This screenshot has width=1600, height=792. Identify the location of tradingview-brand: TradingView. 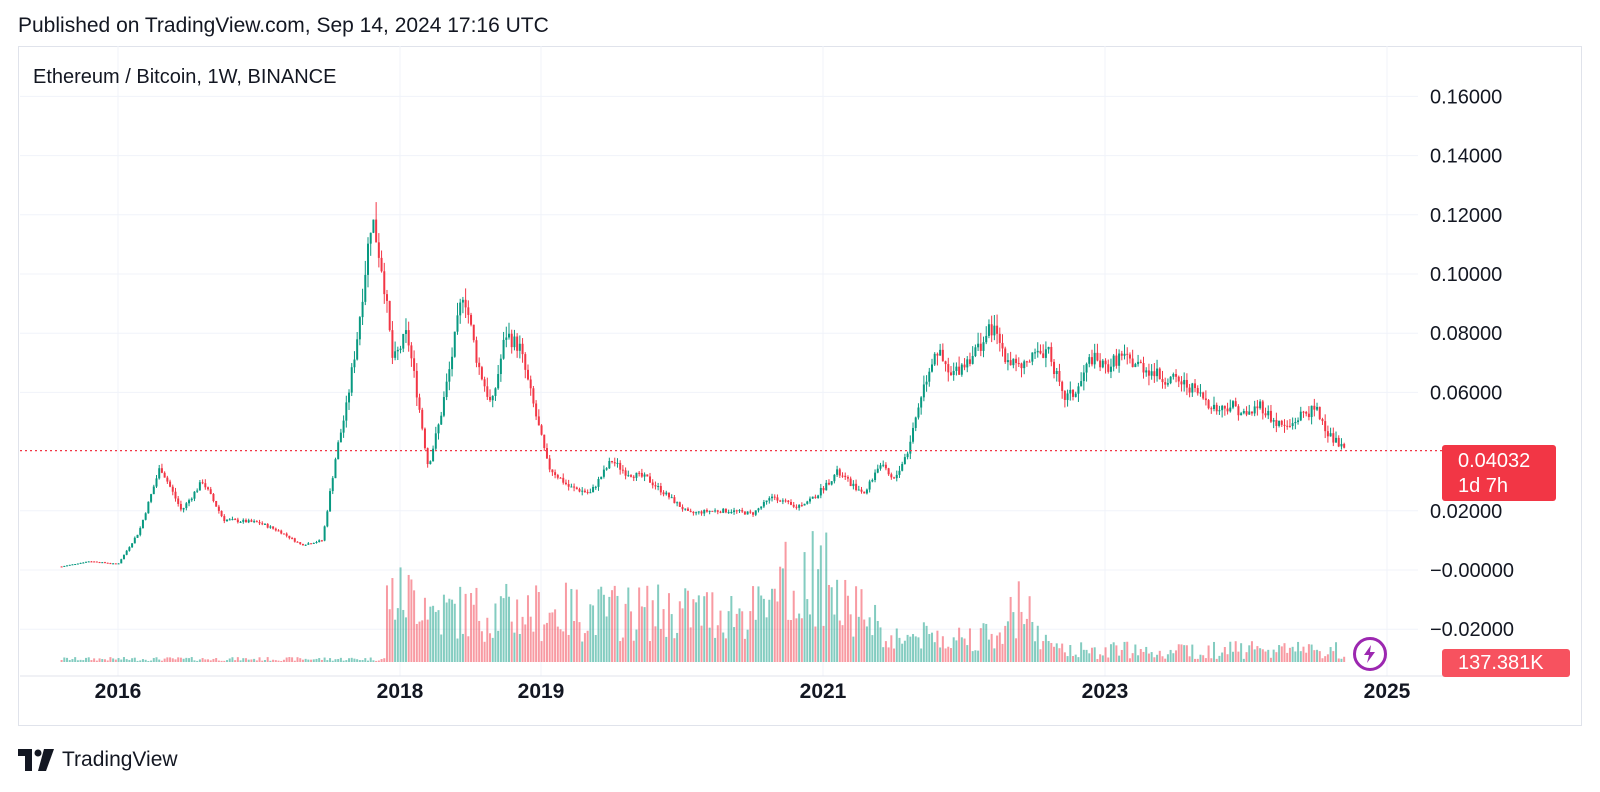
(98, 760).